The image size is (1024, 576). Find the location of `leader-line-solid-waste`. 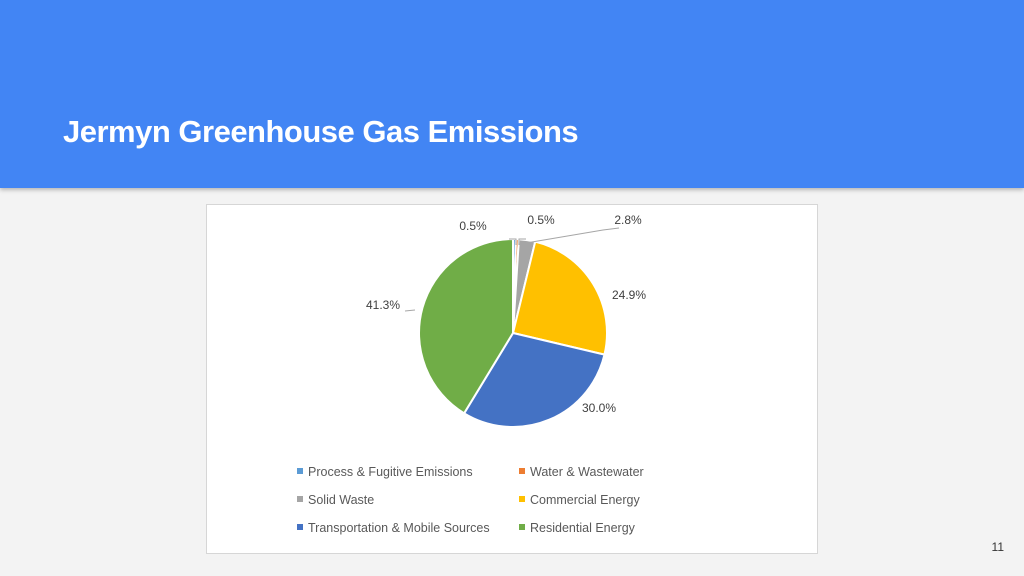

leader-line-solid-waste is located at coordinates (572, 235).